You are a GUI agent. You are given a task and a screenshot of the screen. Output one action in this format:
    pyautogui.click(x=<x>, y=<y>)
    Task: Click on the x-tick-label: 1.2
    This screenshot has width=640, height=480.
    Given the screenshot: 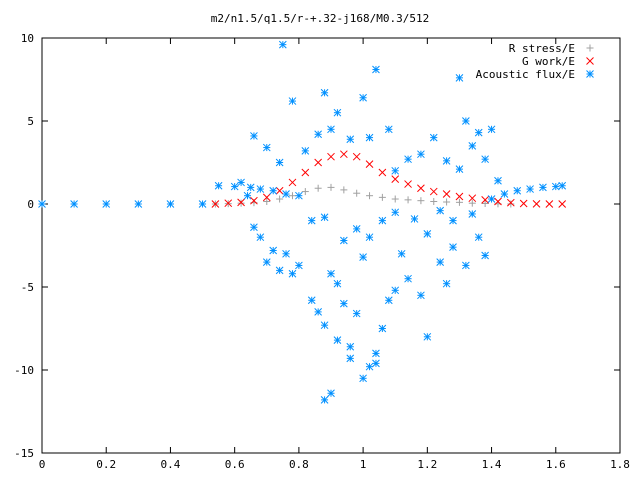 What is the action you would take?
    pyautogui.click(x=427, y=464)
    